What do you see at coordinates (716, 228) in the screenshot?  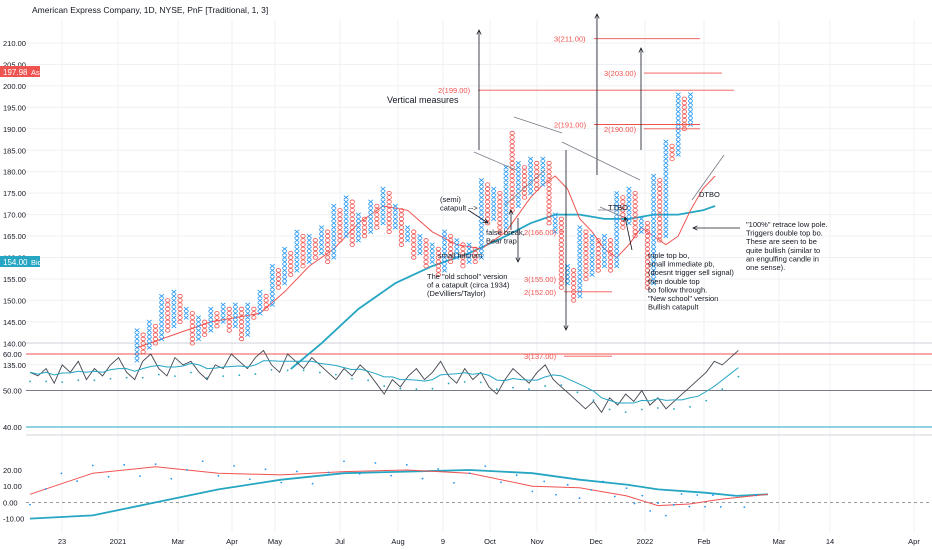 I see `retrace-arrow` at bounding box center [716, 228].